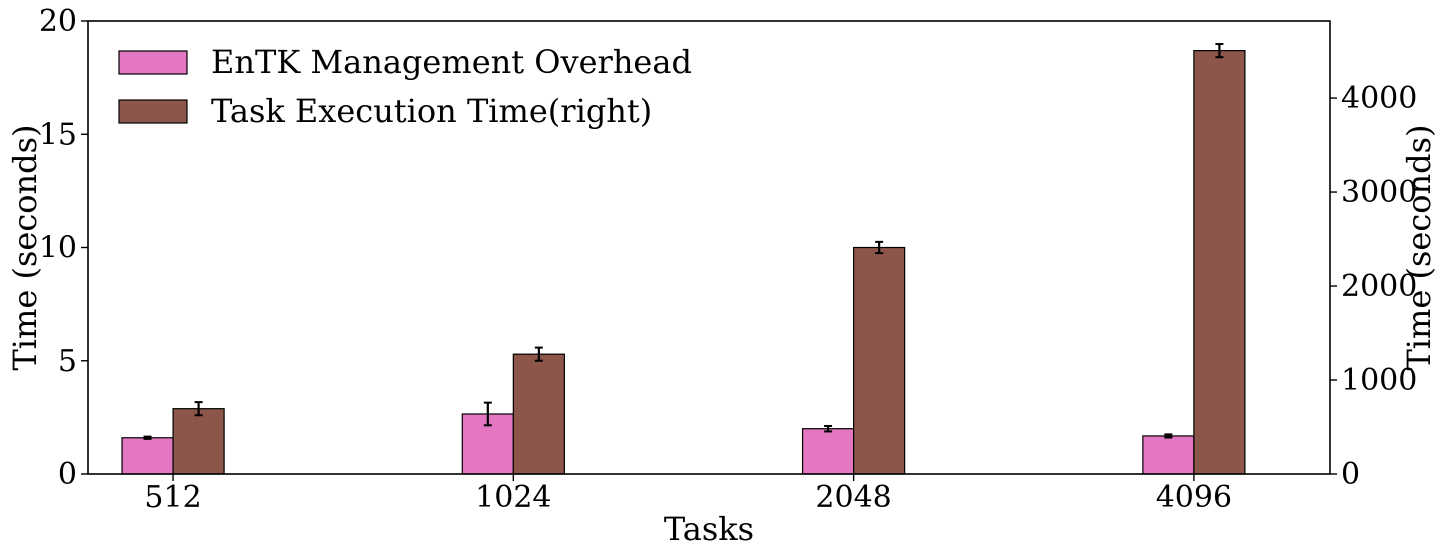 This screenshot has width=1448, height=558. I want to click on left-y-axis: 0 5 10 15 20, so click(63, 248).